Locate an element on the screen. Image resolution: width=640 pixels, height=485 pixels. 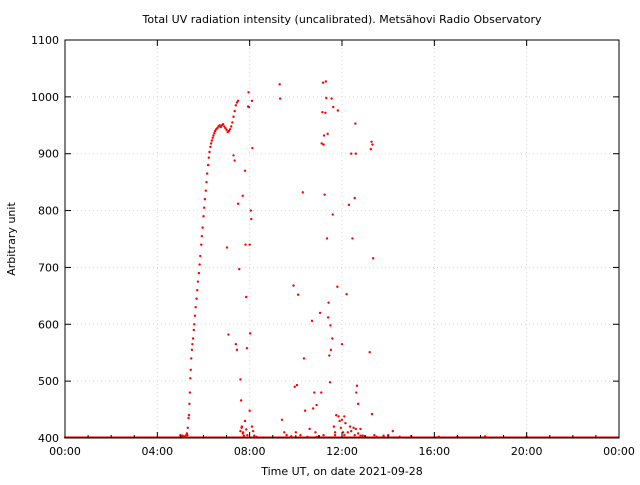
x-tick-label: 20:00 is located at coordinates (527, 451).